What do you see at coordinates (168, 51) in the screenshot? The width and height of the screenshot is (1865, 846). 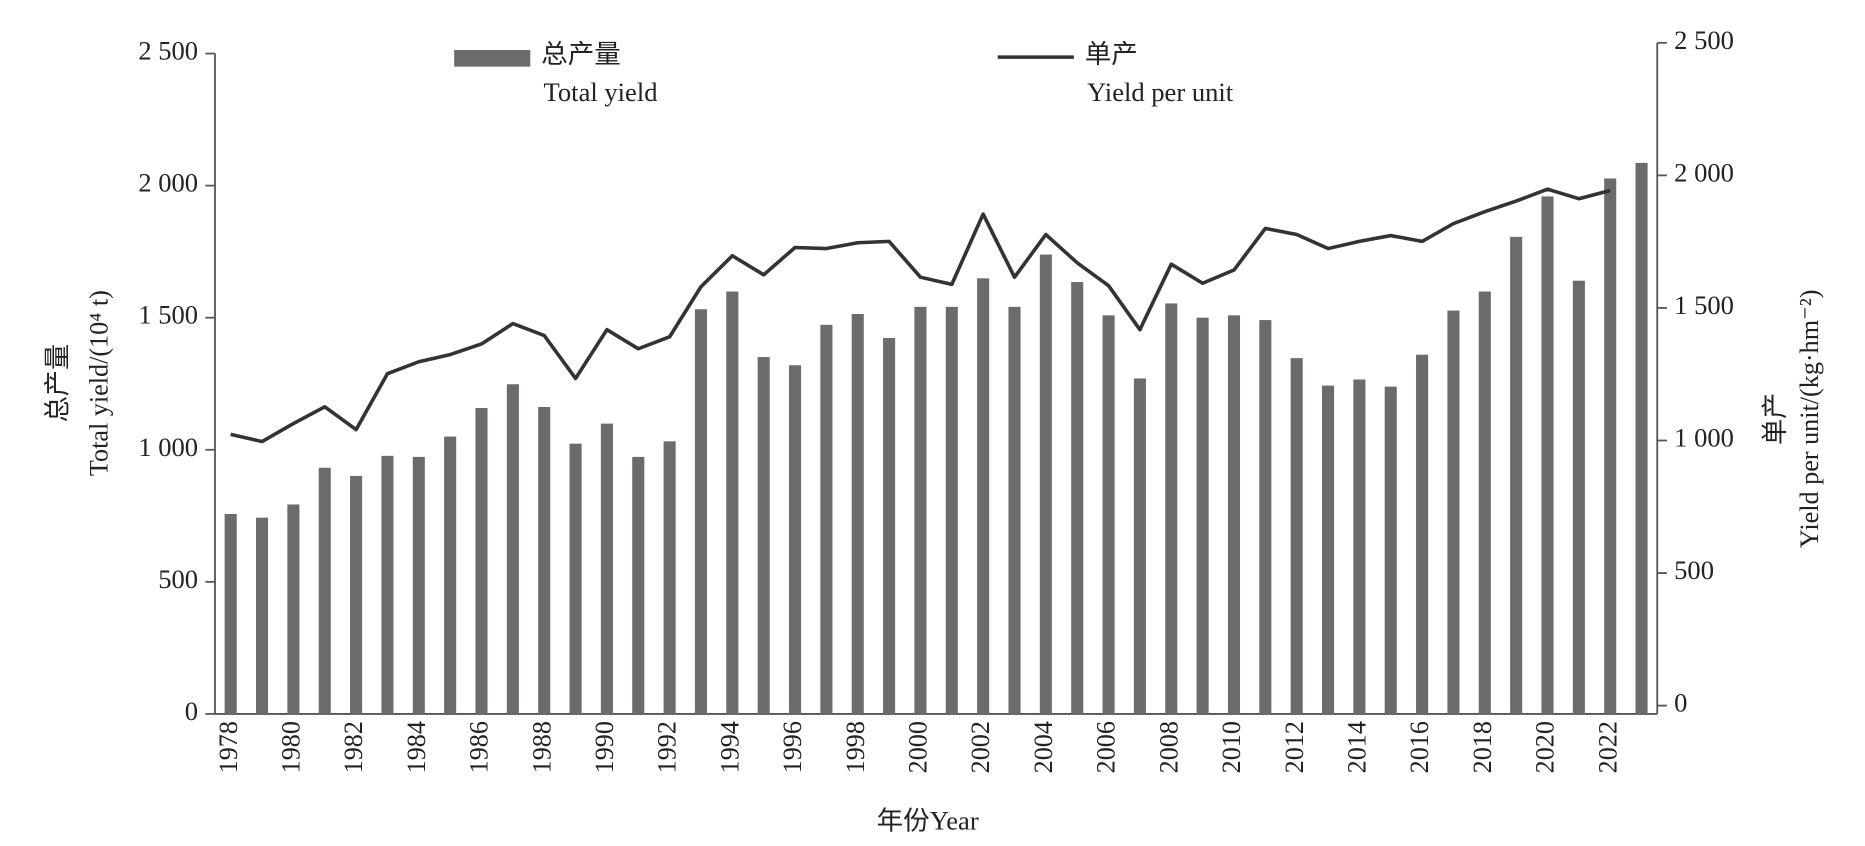 I see `y-tick-label: 2 500` at bounding box center [168, 51].